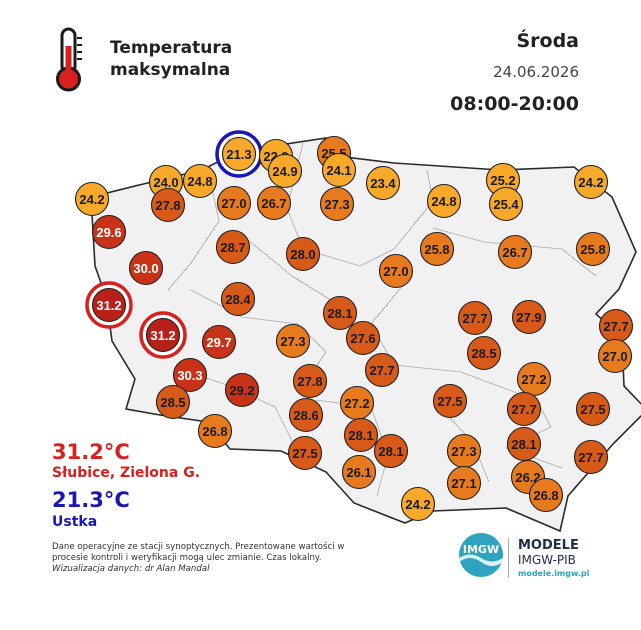 The image size is (641, 630). I want to click on station-marker: 28.4, so click(238, 299).